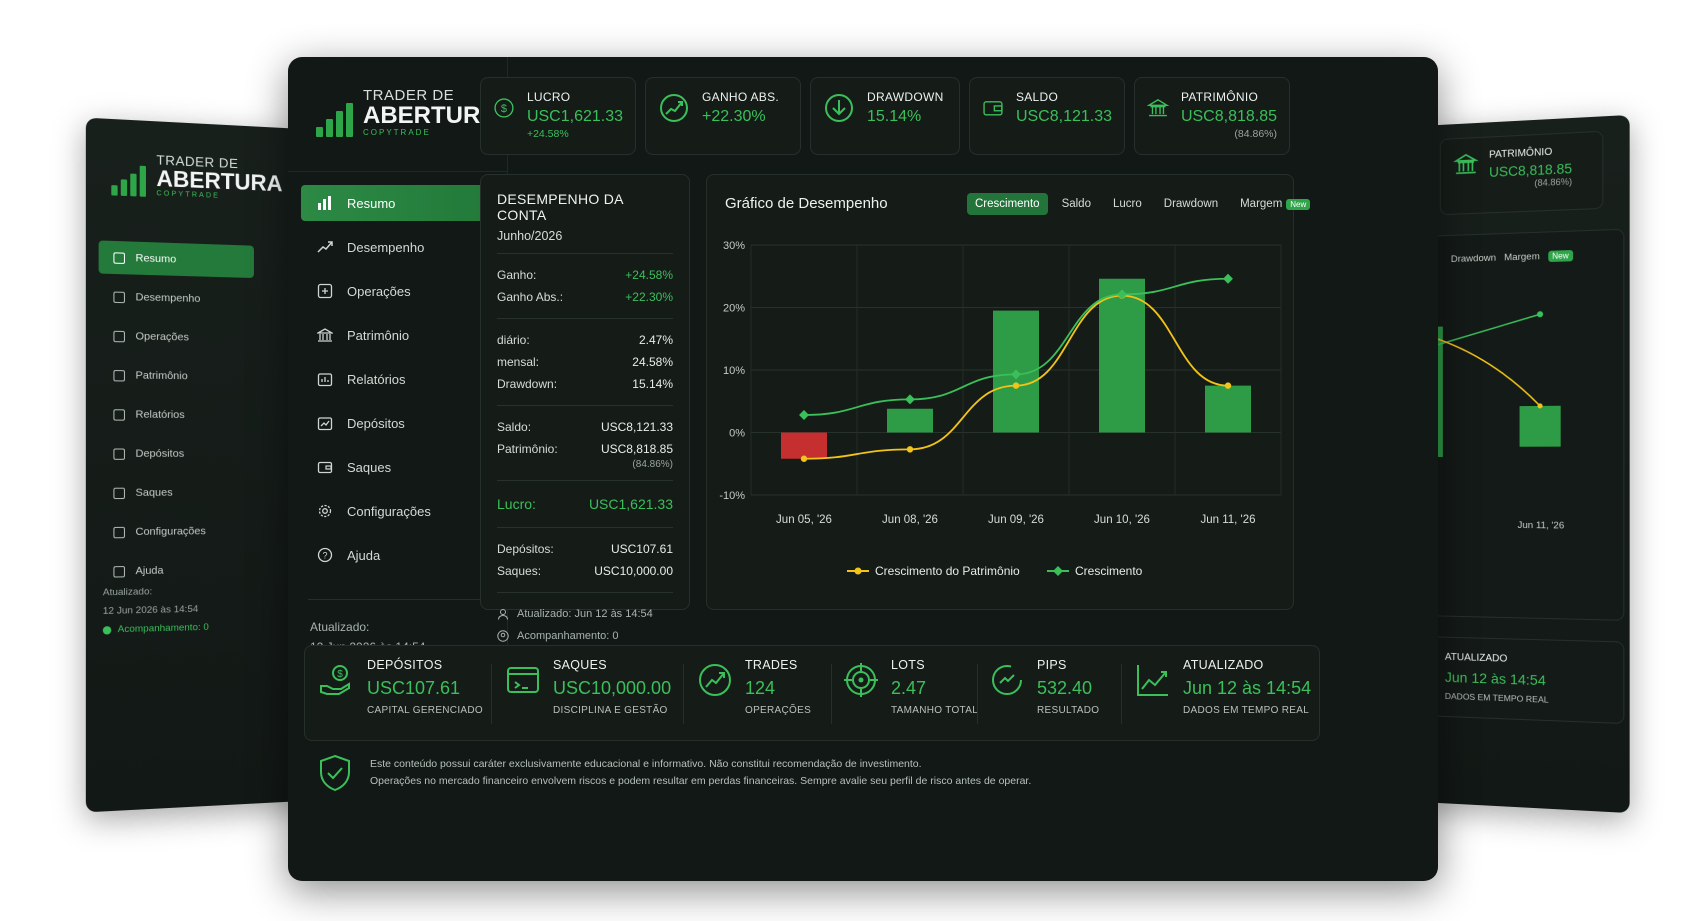 Image resolution: width=1707 pixels, height=921 pixels. I want to click on bottom-stat-sub: OPERAÇÕES, so click(778, 710).